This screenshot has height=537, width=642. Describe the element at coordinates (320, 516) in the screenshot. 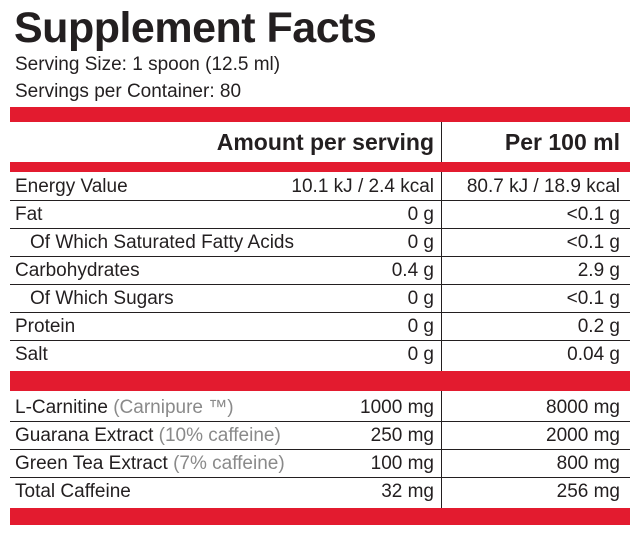

I see `footer-band` at that location.